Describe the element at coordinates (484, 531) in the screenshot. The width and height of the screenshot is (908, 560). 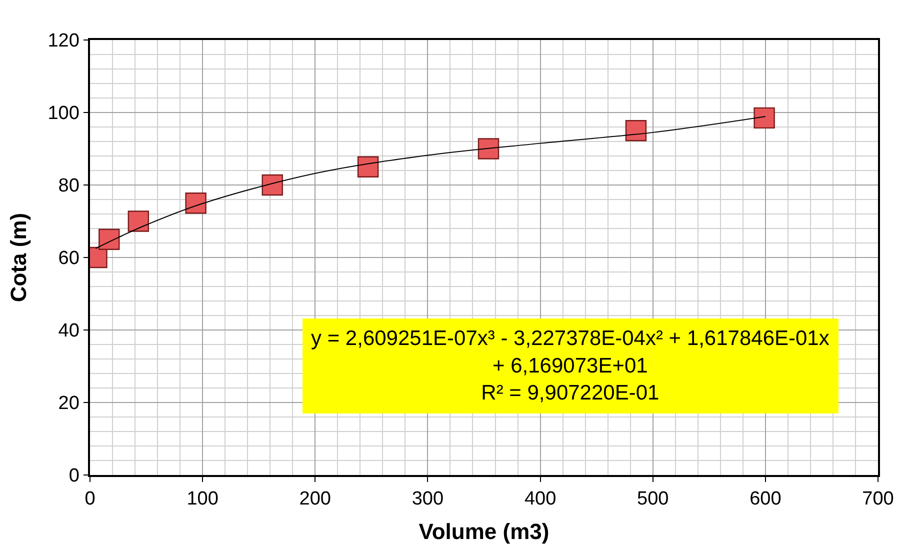
I see `x-axis-title: Volume (m3)` at that location.